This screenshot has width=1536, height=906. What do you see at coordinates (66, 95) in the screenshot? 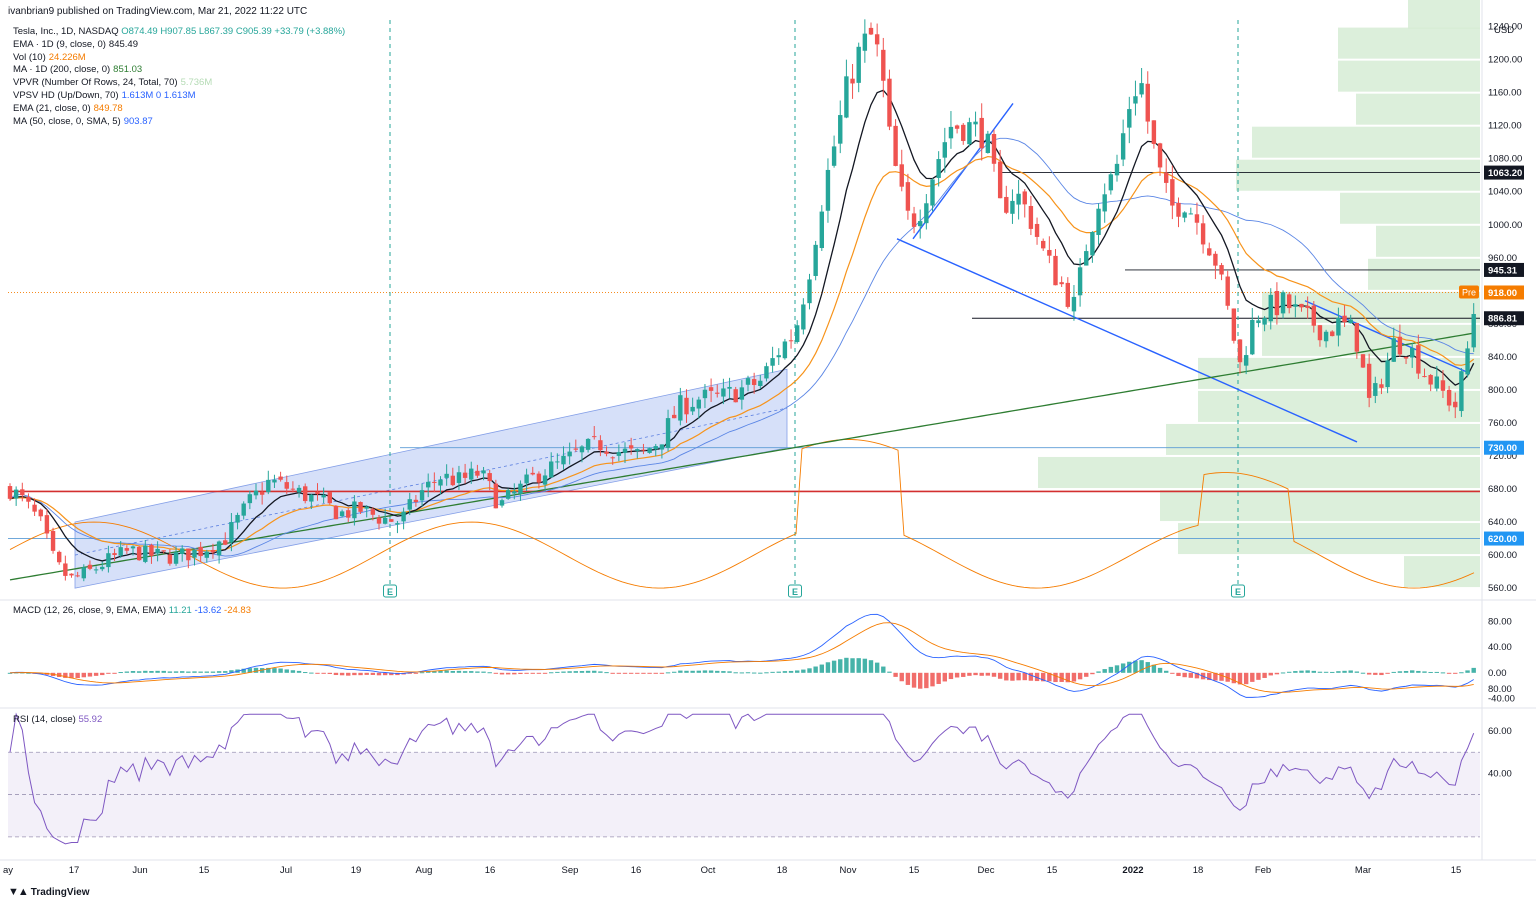
I see `indicator-label: VPSV HD (Up/Down, 70)` at bounding box center [66, 95].